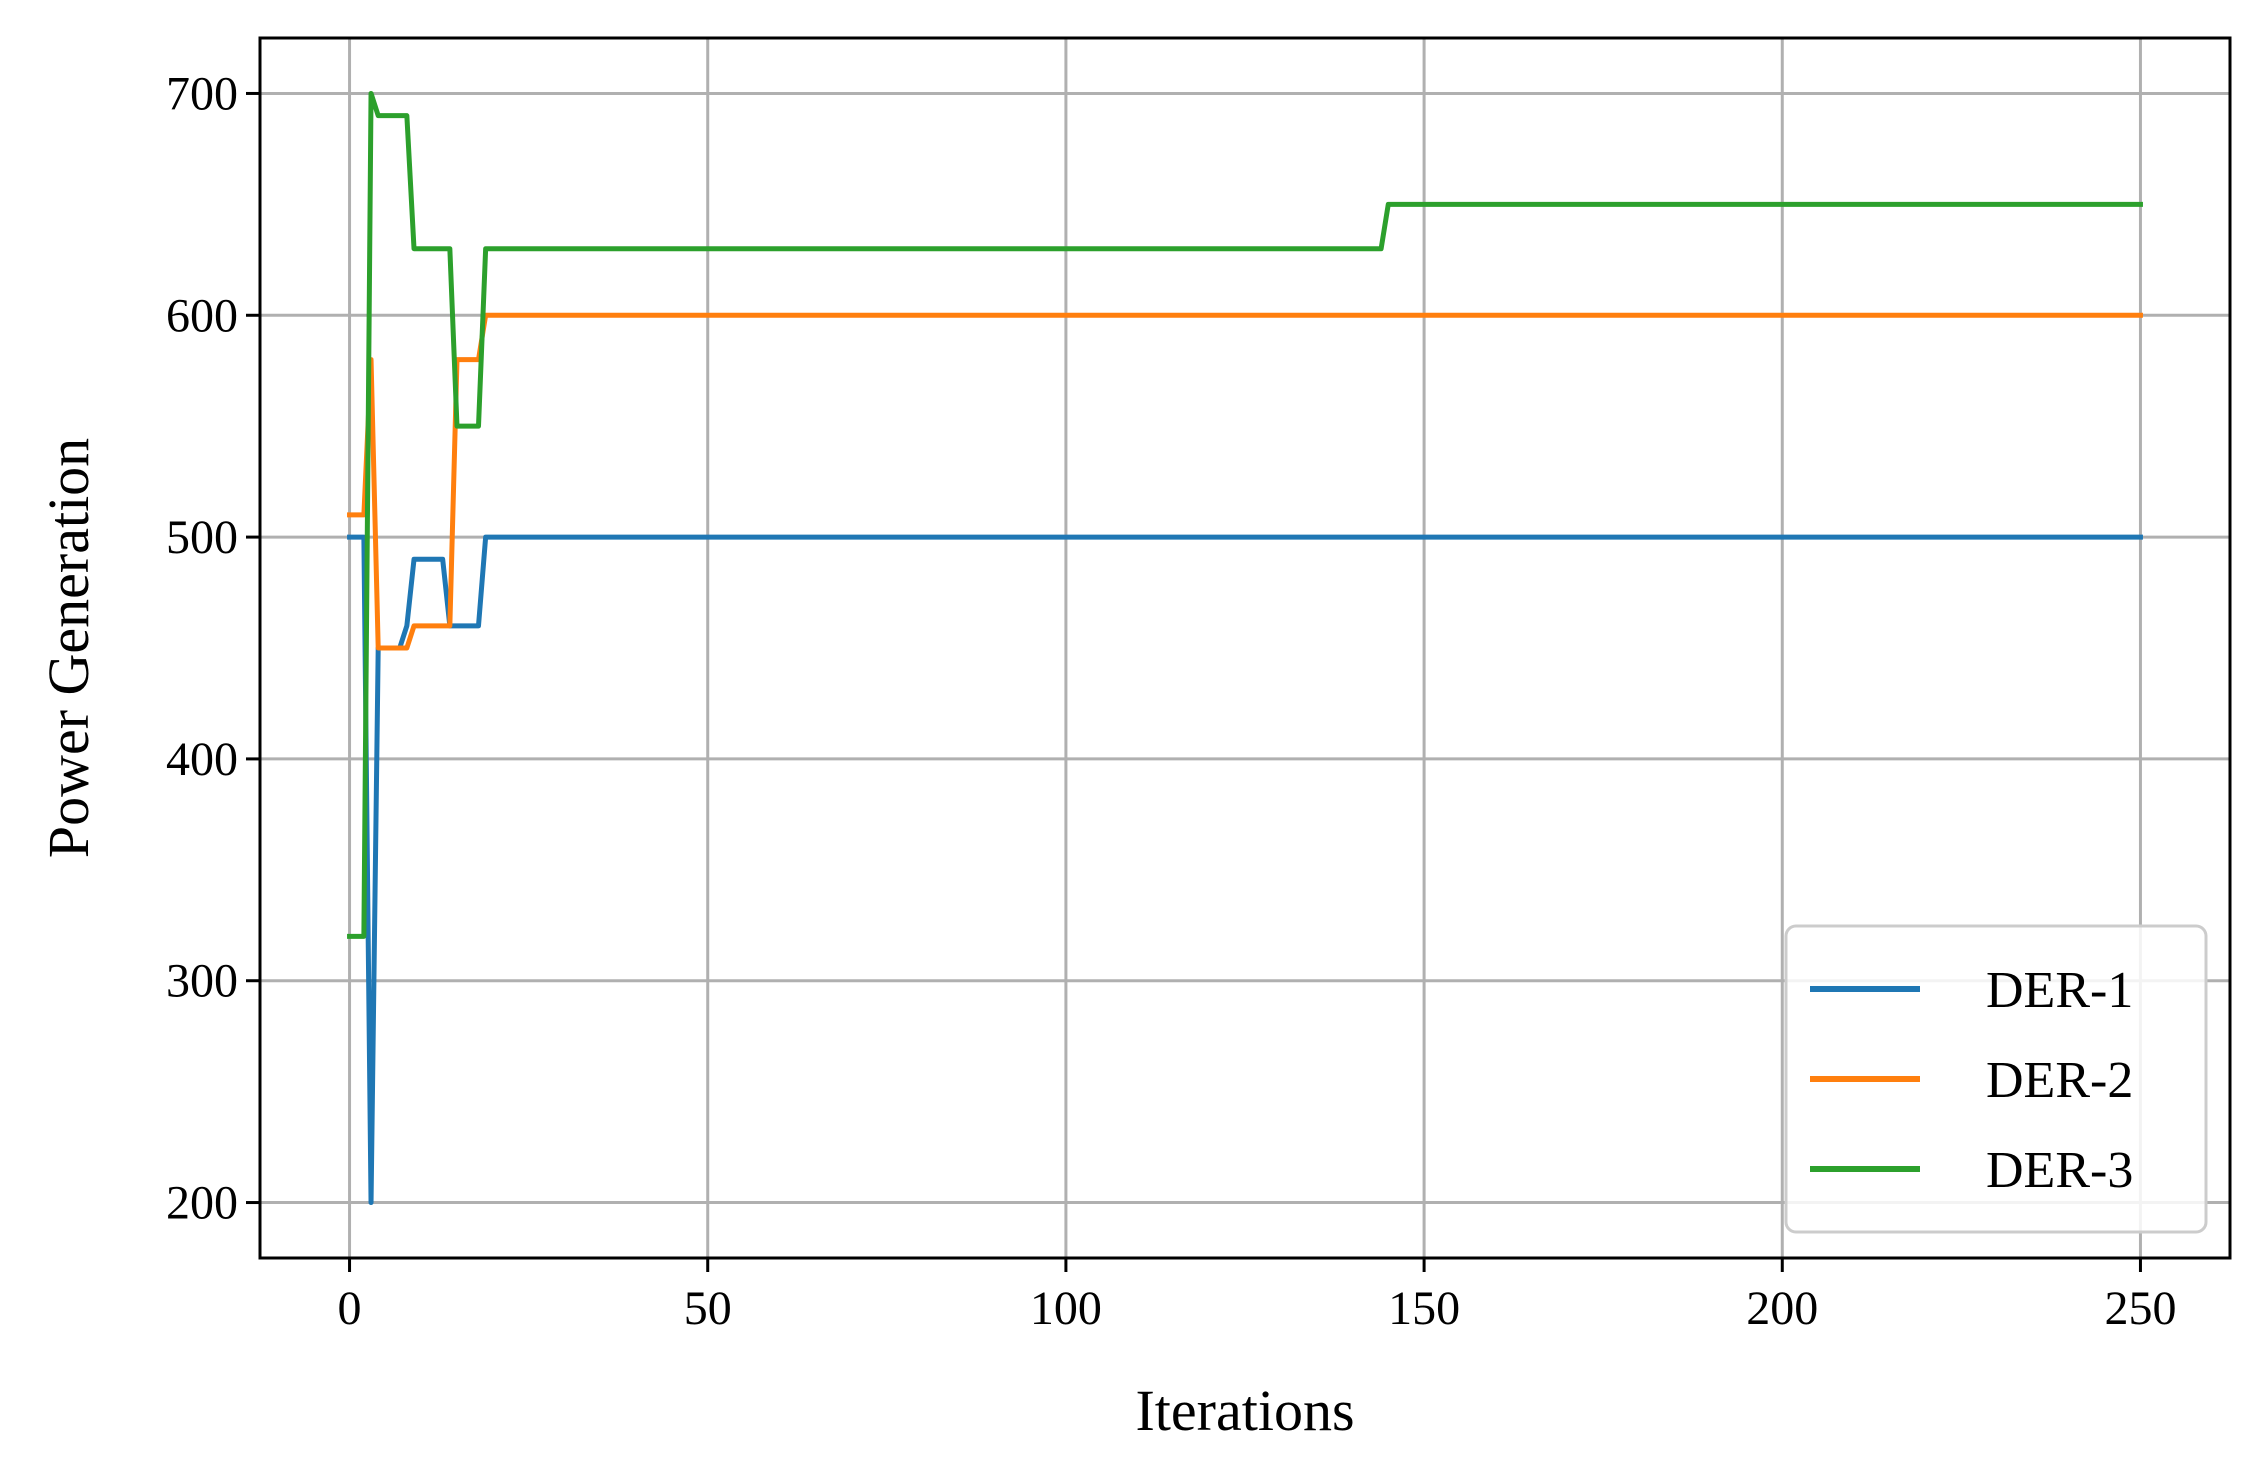 This screenshot has height=1471, width=2261. What do you see at coordinates (202, 1203) in the screenshot?
I see `y-tick-label: 200` at bounding box center [202, 1203].